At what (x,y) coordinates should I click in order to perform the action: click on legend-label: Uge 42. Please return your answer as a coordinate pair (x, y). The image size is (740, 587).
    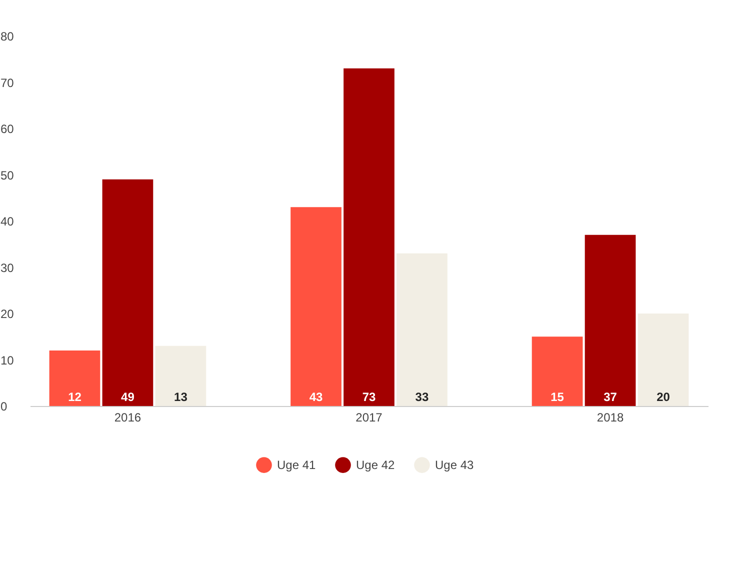
    Looking at the image, I should click on (376, 465).